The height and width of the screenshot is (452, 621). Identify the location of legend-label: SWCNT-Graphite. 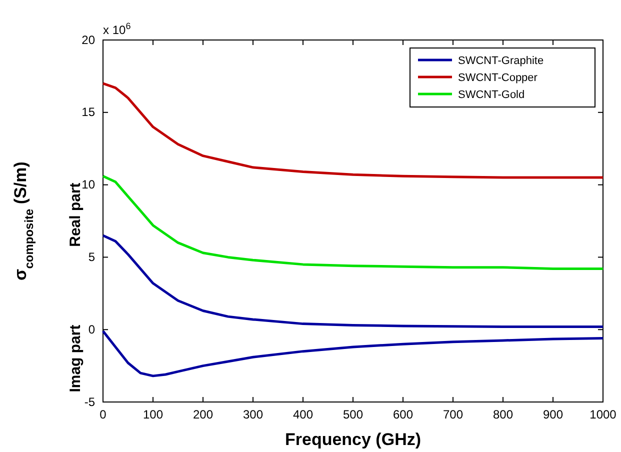
(501, 61).